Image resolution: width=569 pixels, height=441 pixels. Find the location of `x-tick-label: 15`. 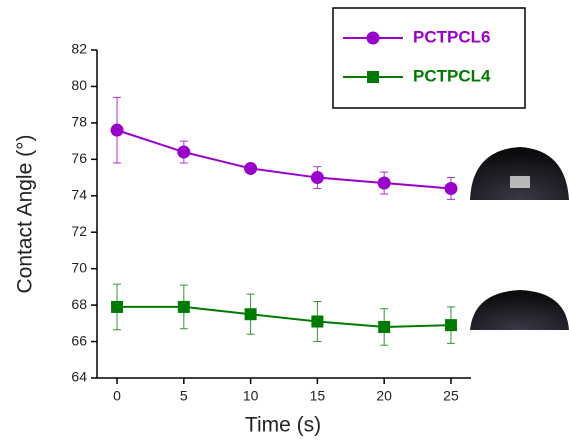

x-tick-label: 15 is located at coordinates (318, 396).